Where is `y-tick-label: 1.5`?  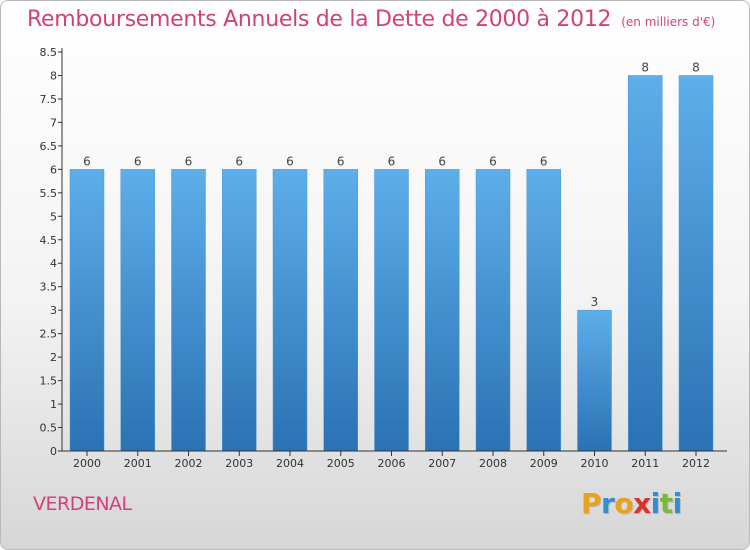 y-tick-label: 1.5 is located at coordinates (49, 381).